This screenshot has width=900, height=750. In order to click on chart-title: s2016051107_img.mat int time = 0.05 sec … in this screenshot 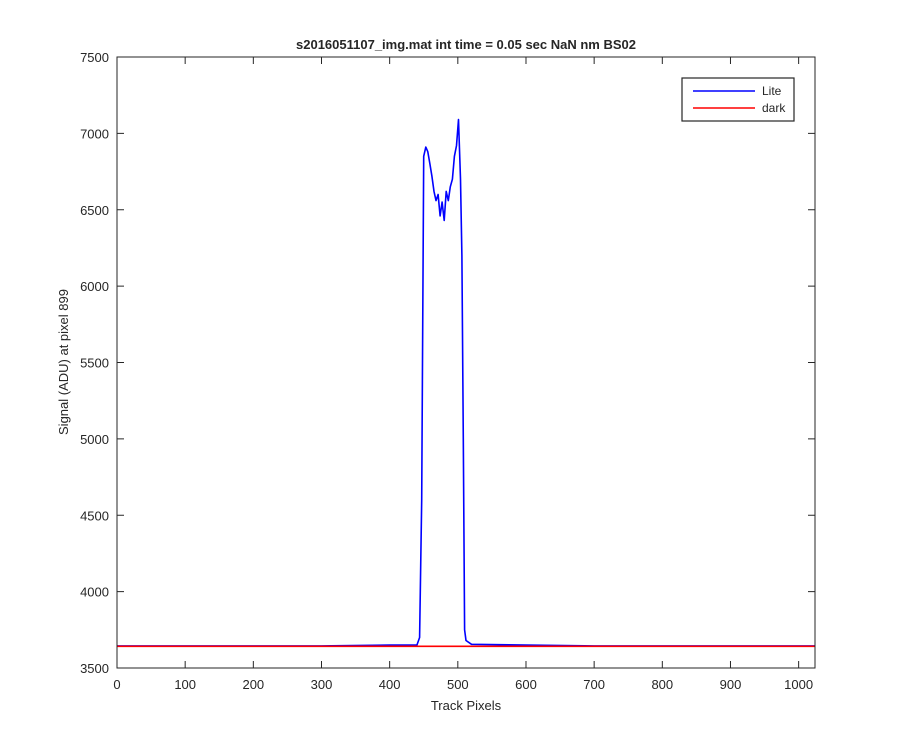, I will do `click(466, 44)`.